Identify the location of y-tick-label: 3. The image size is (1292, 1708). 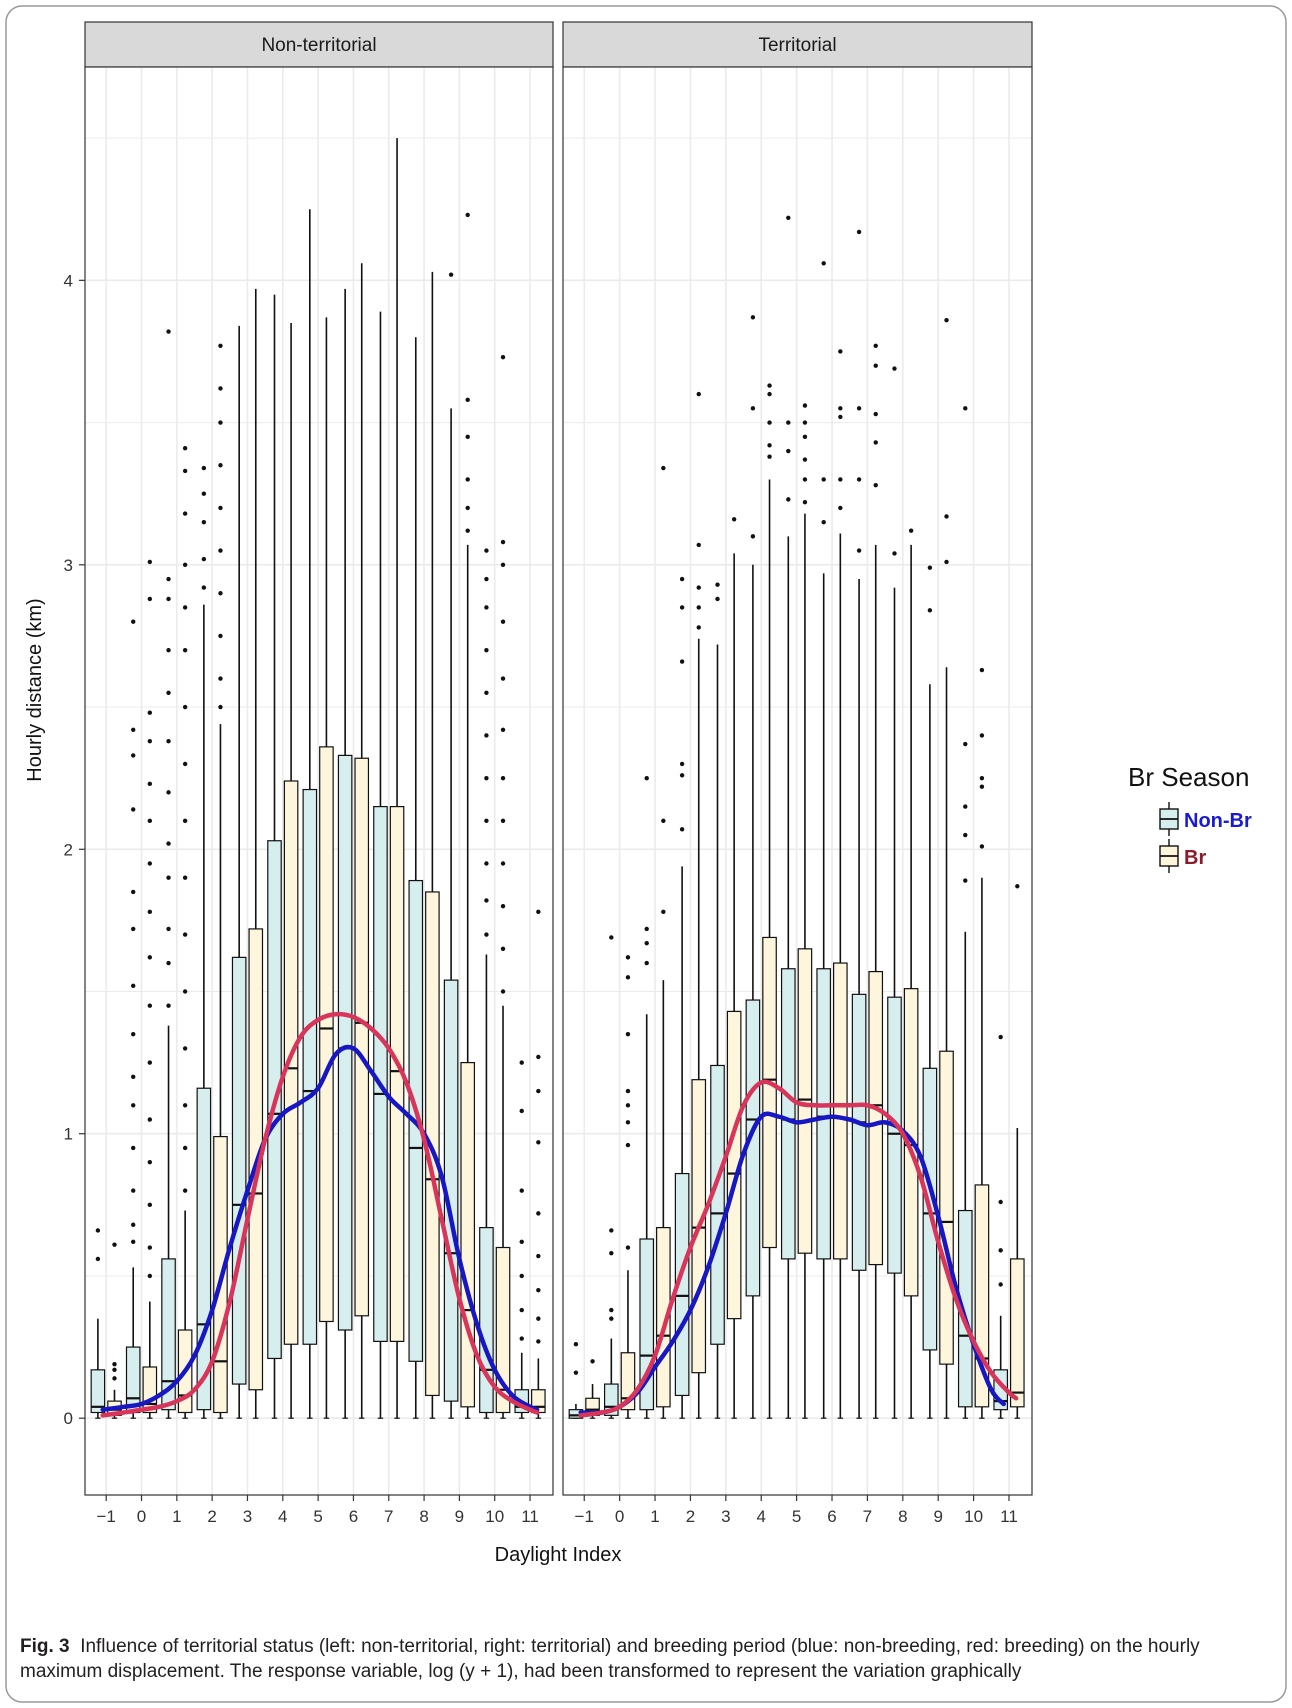
(68, 565).